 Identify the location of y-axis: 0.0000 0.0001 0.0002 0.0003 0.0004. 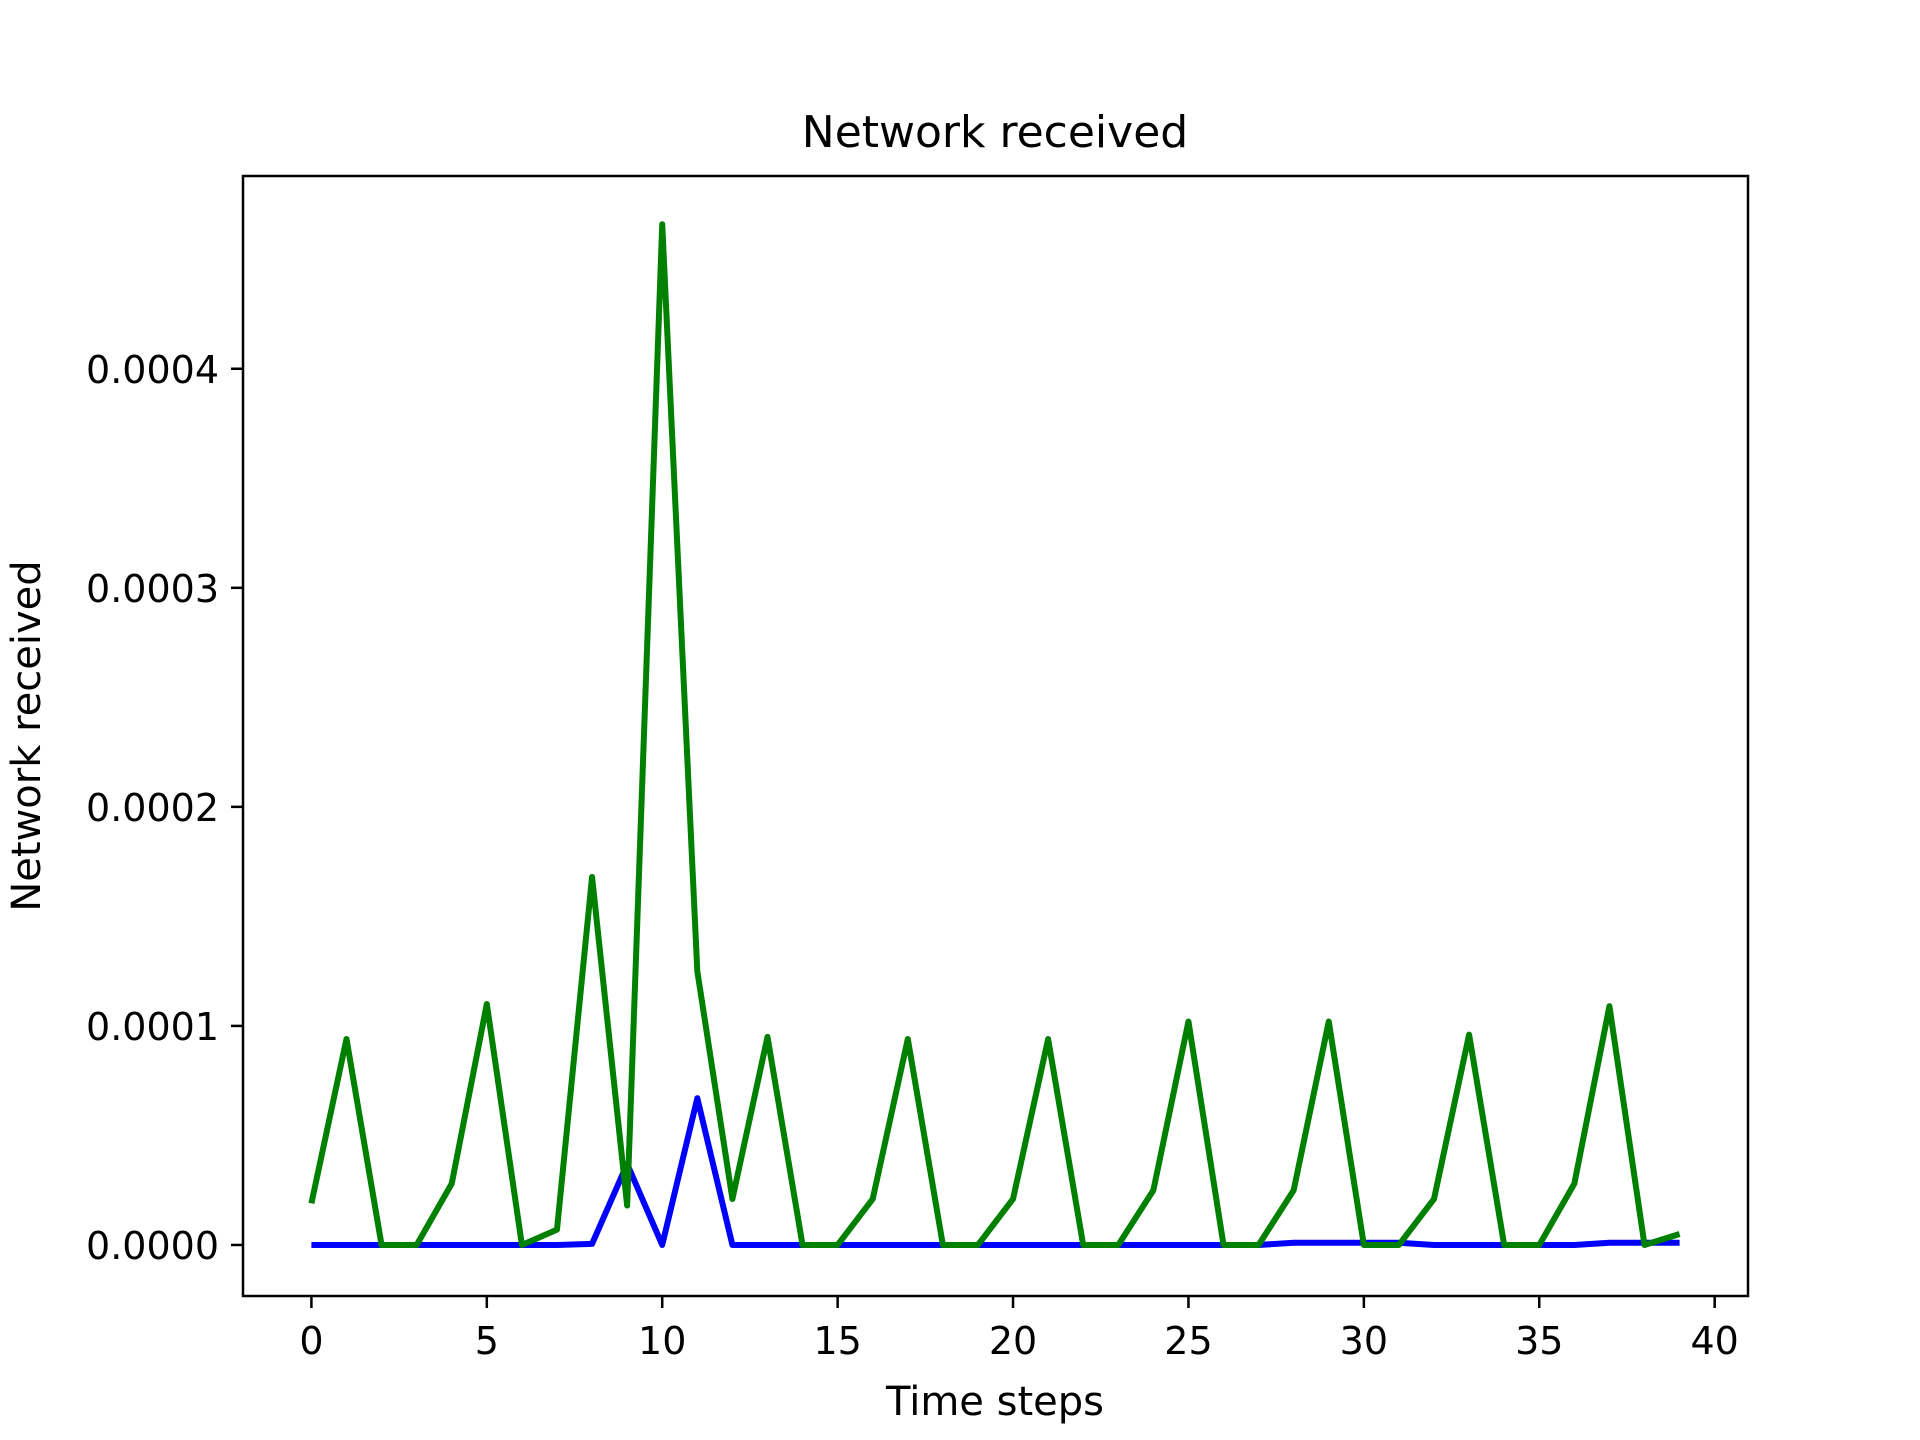
(164, 808).